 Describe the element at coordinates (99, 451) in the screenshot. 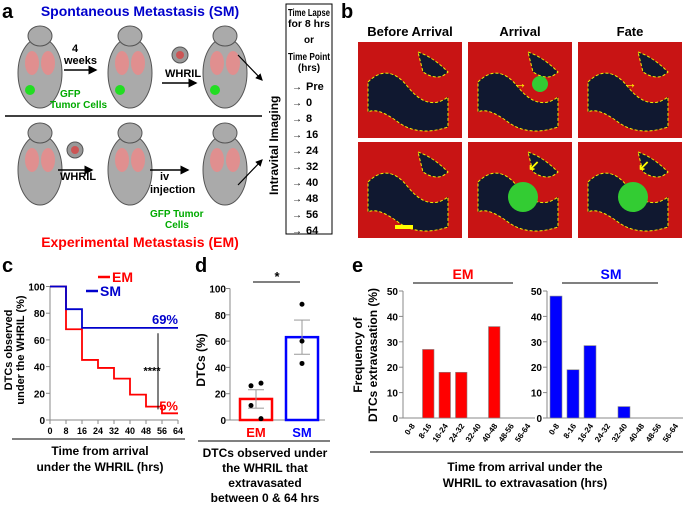

I see `x-axis-label: Time from arrival` at that location.